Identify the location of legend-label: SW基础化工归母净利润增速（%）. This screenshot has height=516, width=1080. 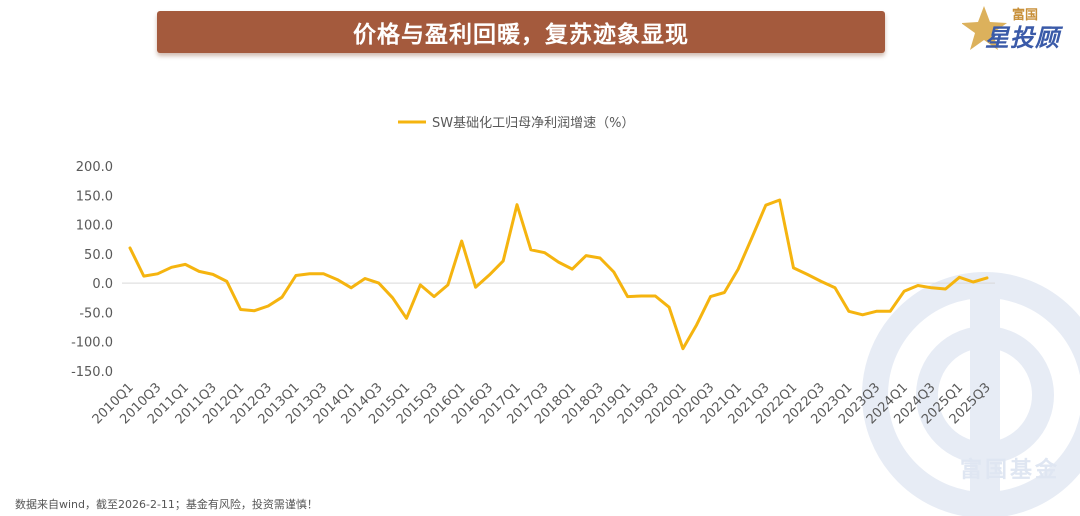
(533, 123).